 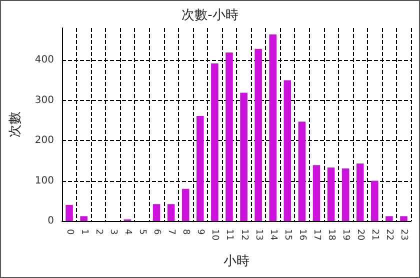 What do you see at coordinates (403, 234) in the screenshot?
I see `x-tick-label: 23` at bounding box center [403, 234].